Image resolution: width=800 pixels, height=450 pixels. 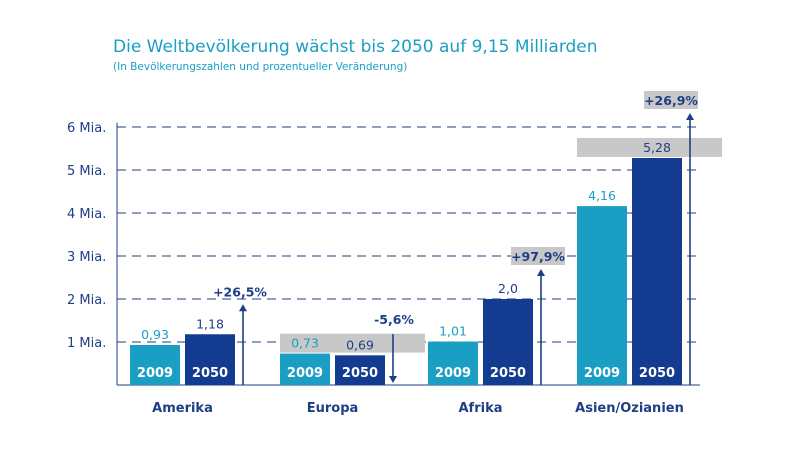 What do you see at coordinates (86, 257) in the screenshot?
I see `y-tick-label: 3 Mia.` at bounding box center [86, 257].